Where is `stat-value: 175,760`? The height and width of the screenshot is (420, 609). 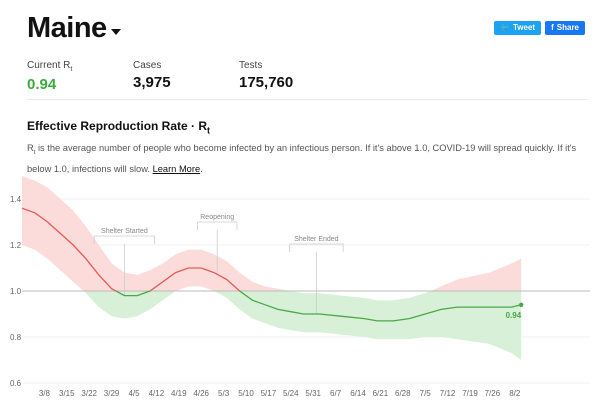 stat-value: 175,760 is located at coordinates (266, 82).